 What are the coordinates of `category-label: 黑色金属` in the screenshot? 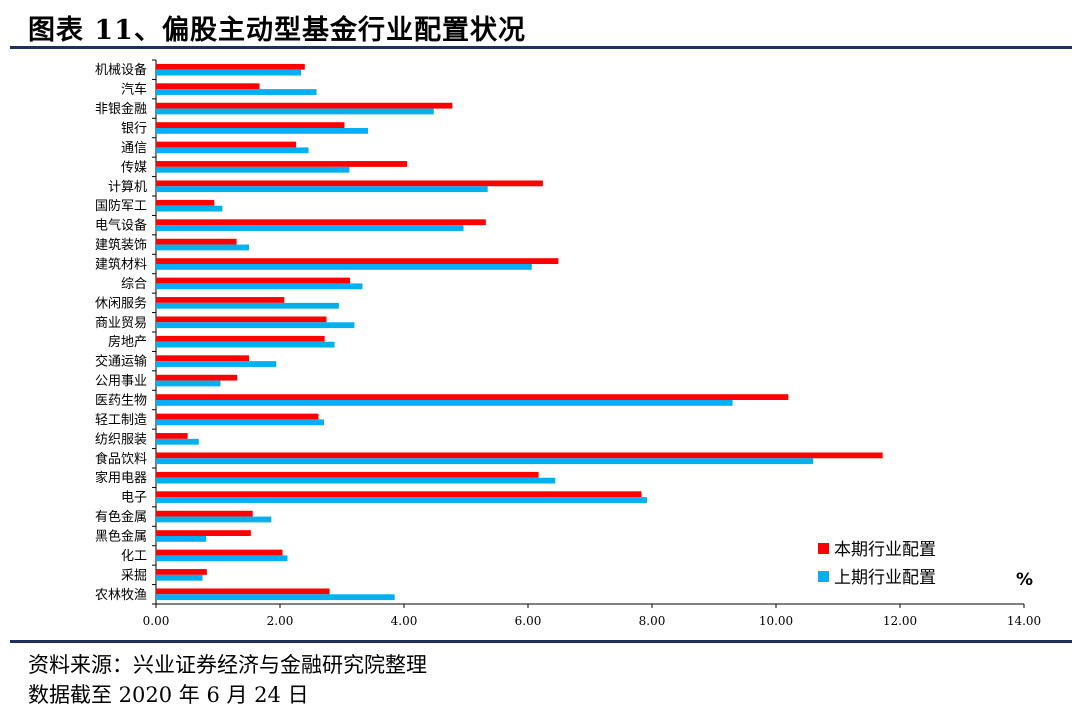 It's located at (121, 537).